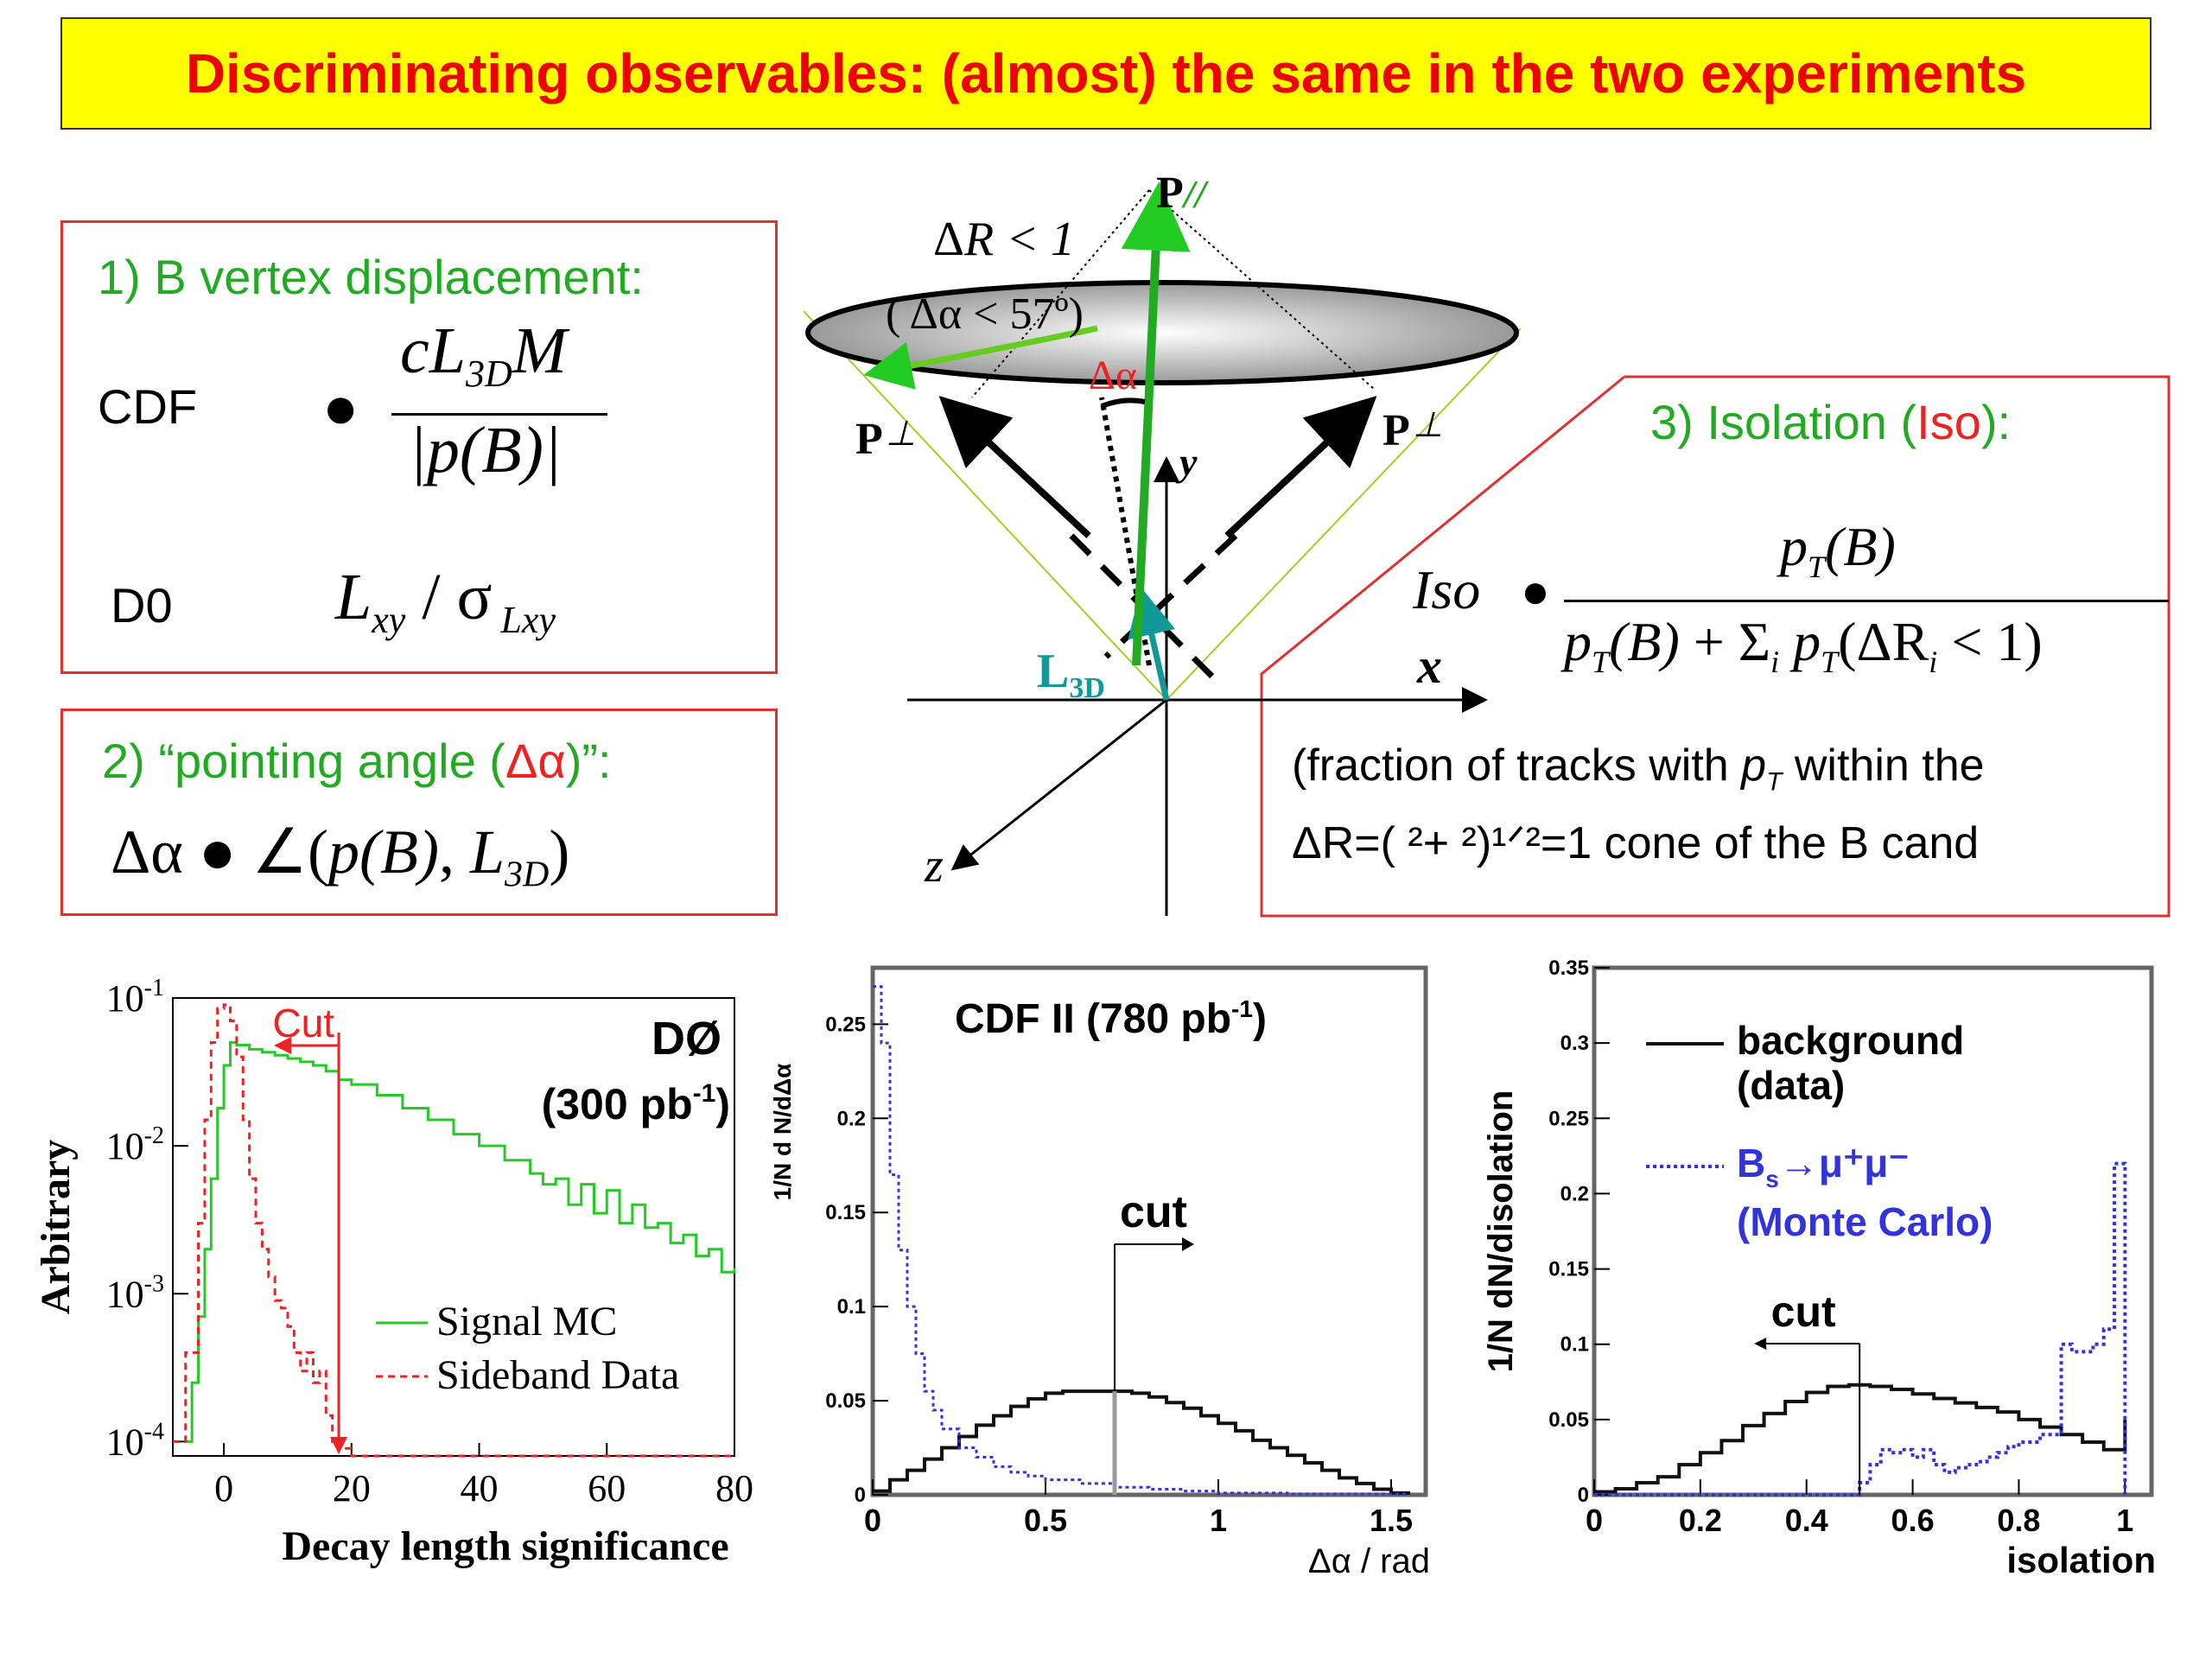 This screenshot has height=1659, width=2212. What do you see at coordinates (1913, 1520) in the screenshot?
I see `x-tick-label: 0.6` at bounding box center [1913, 1520].